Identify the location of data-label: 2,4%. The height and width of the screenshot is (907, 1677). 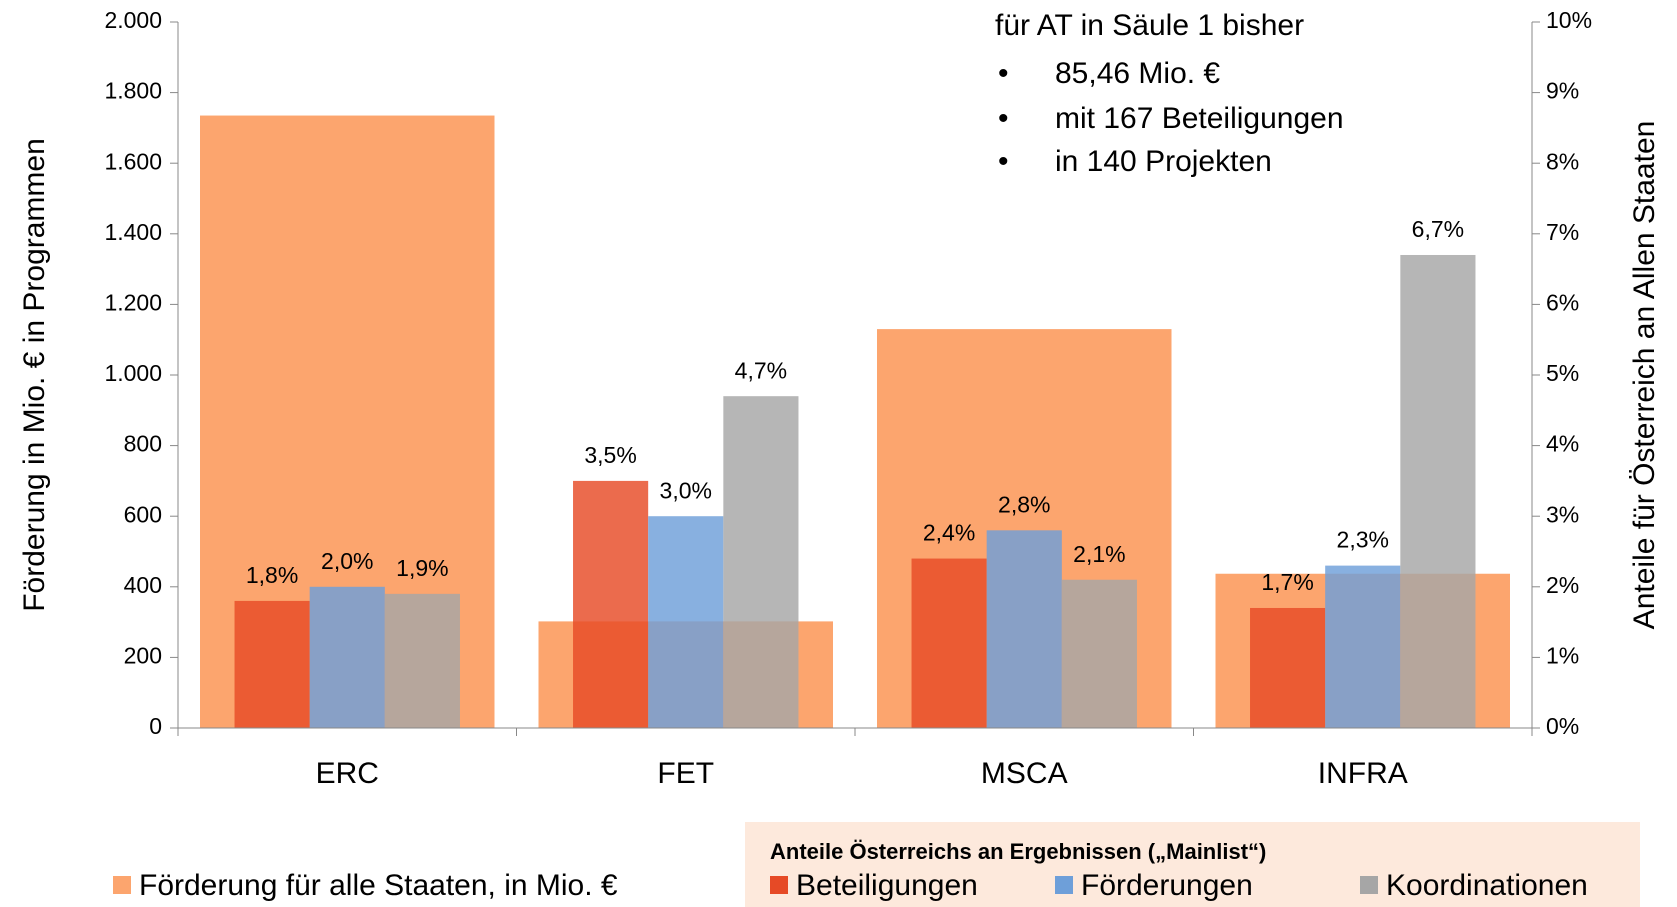
(949, 533).